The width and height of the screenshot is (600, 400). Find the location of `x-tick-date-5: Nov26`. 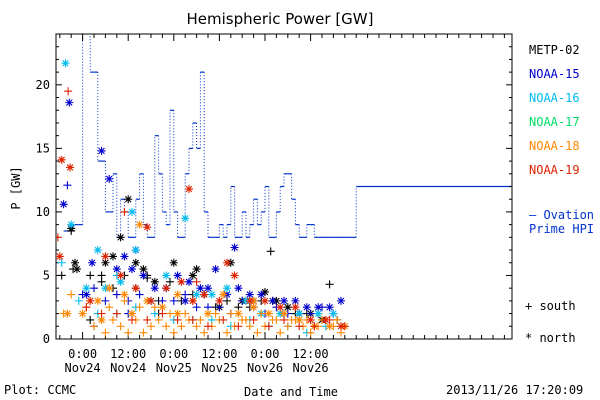

x-tick-date-5: Nov26 is located at coordinates (311, 368).